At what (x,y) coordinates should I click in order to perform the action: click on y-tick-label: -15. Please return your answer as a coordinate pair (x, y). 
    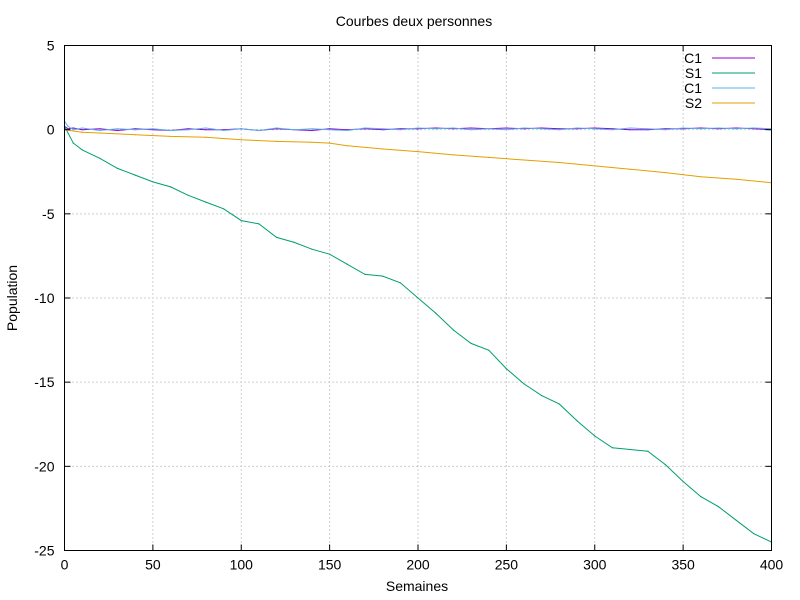
    Looking at the image, I should click on (44, 382).